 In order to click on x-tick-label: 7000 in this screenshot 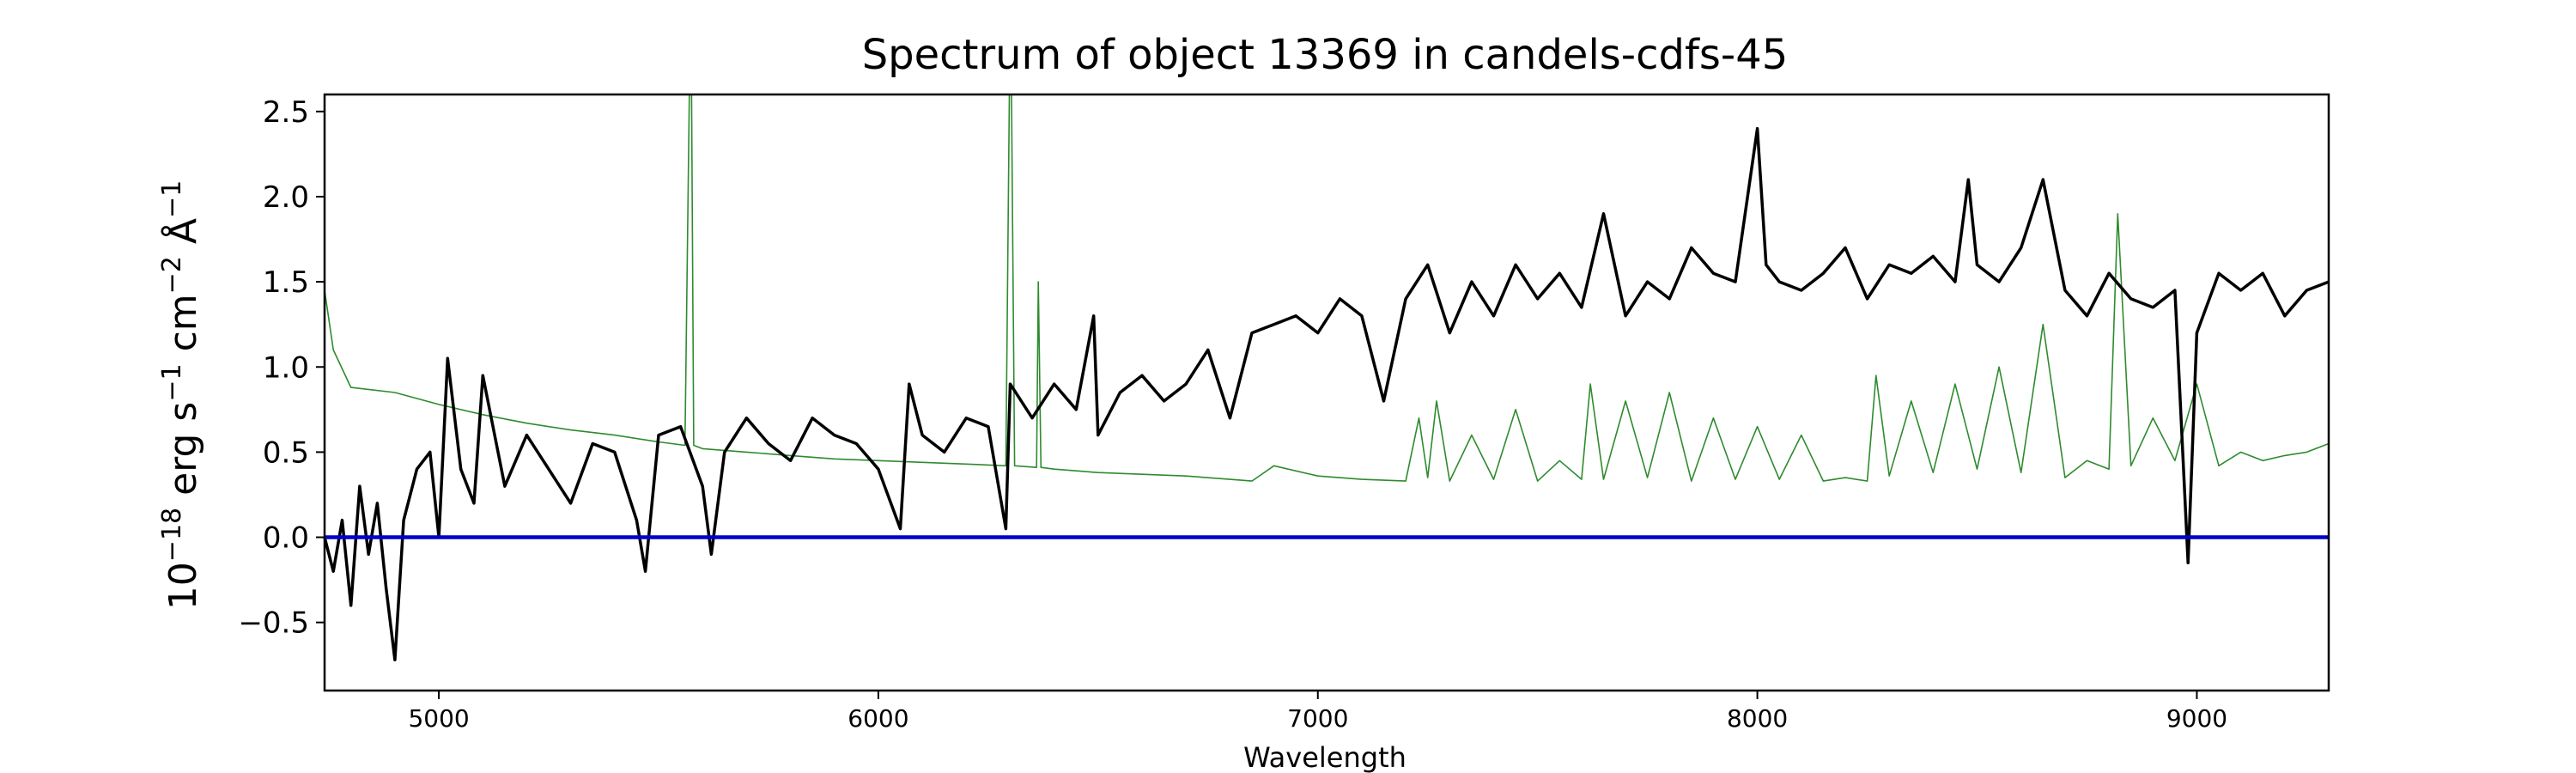, I will do `click(1317, 718)`.